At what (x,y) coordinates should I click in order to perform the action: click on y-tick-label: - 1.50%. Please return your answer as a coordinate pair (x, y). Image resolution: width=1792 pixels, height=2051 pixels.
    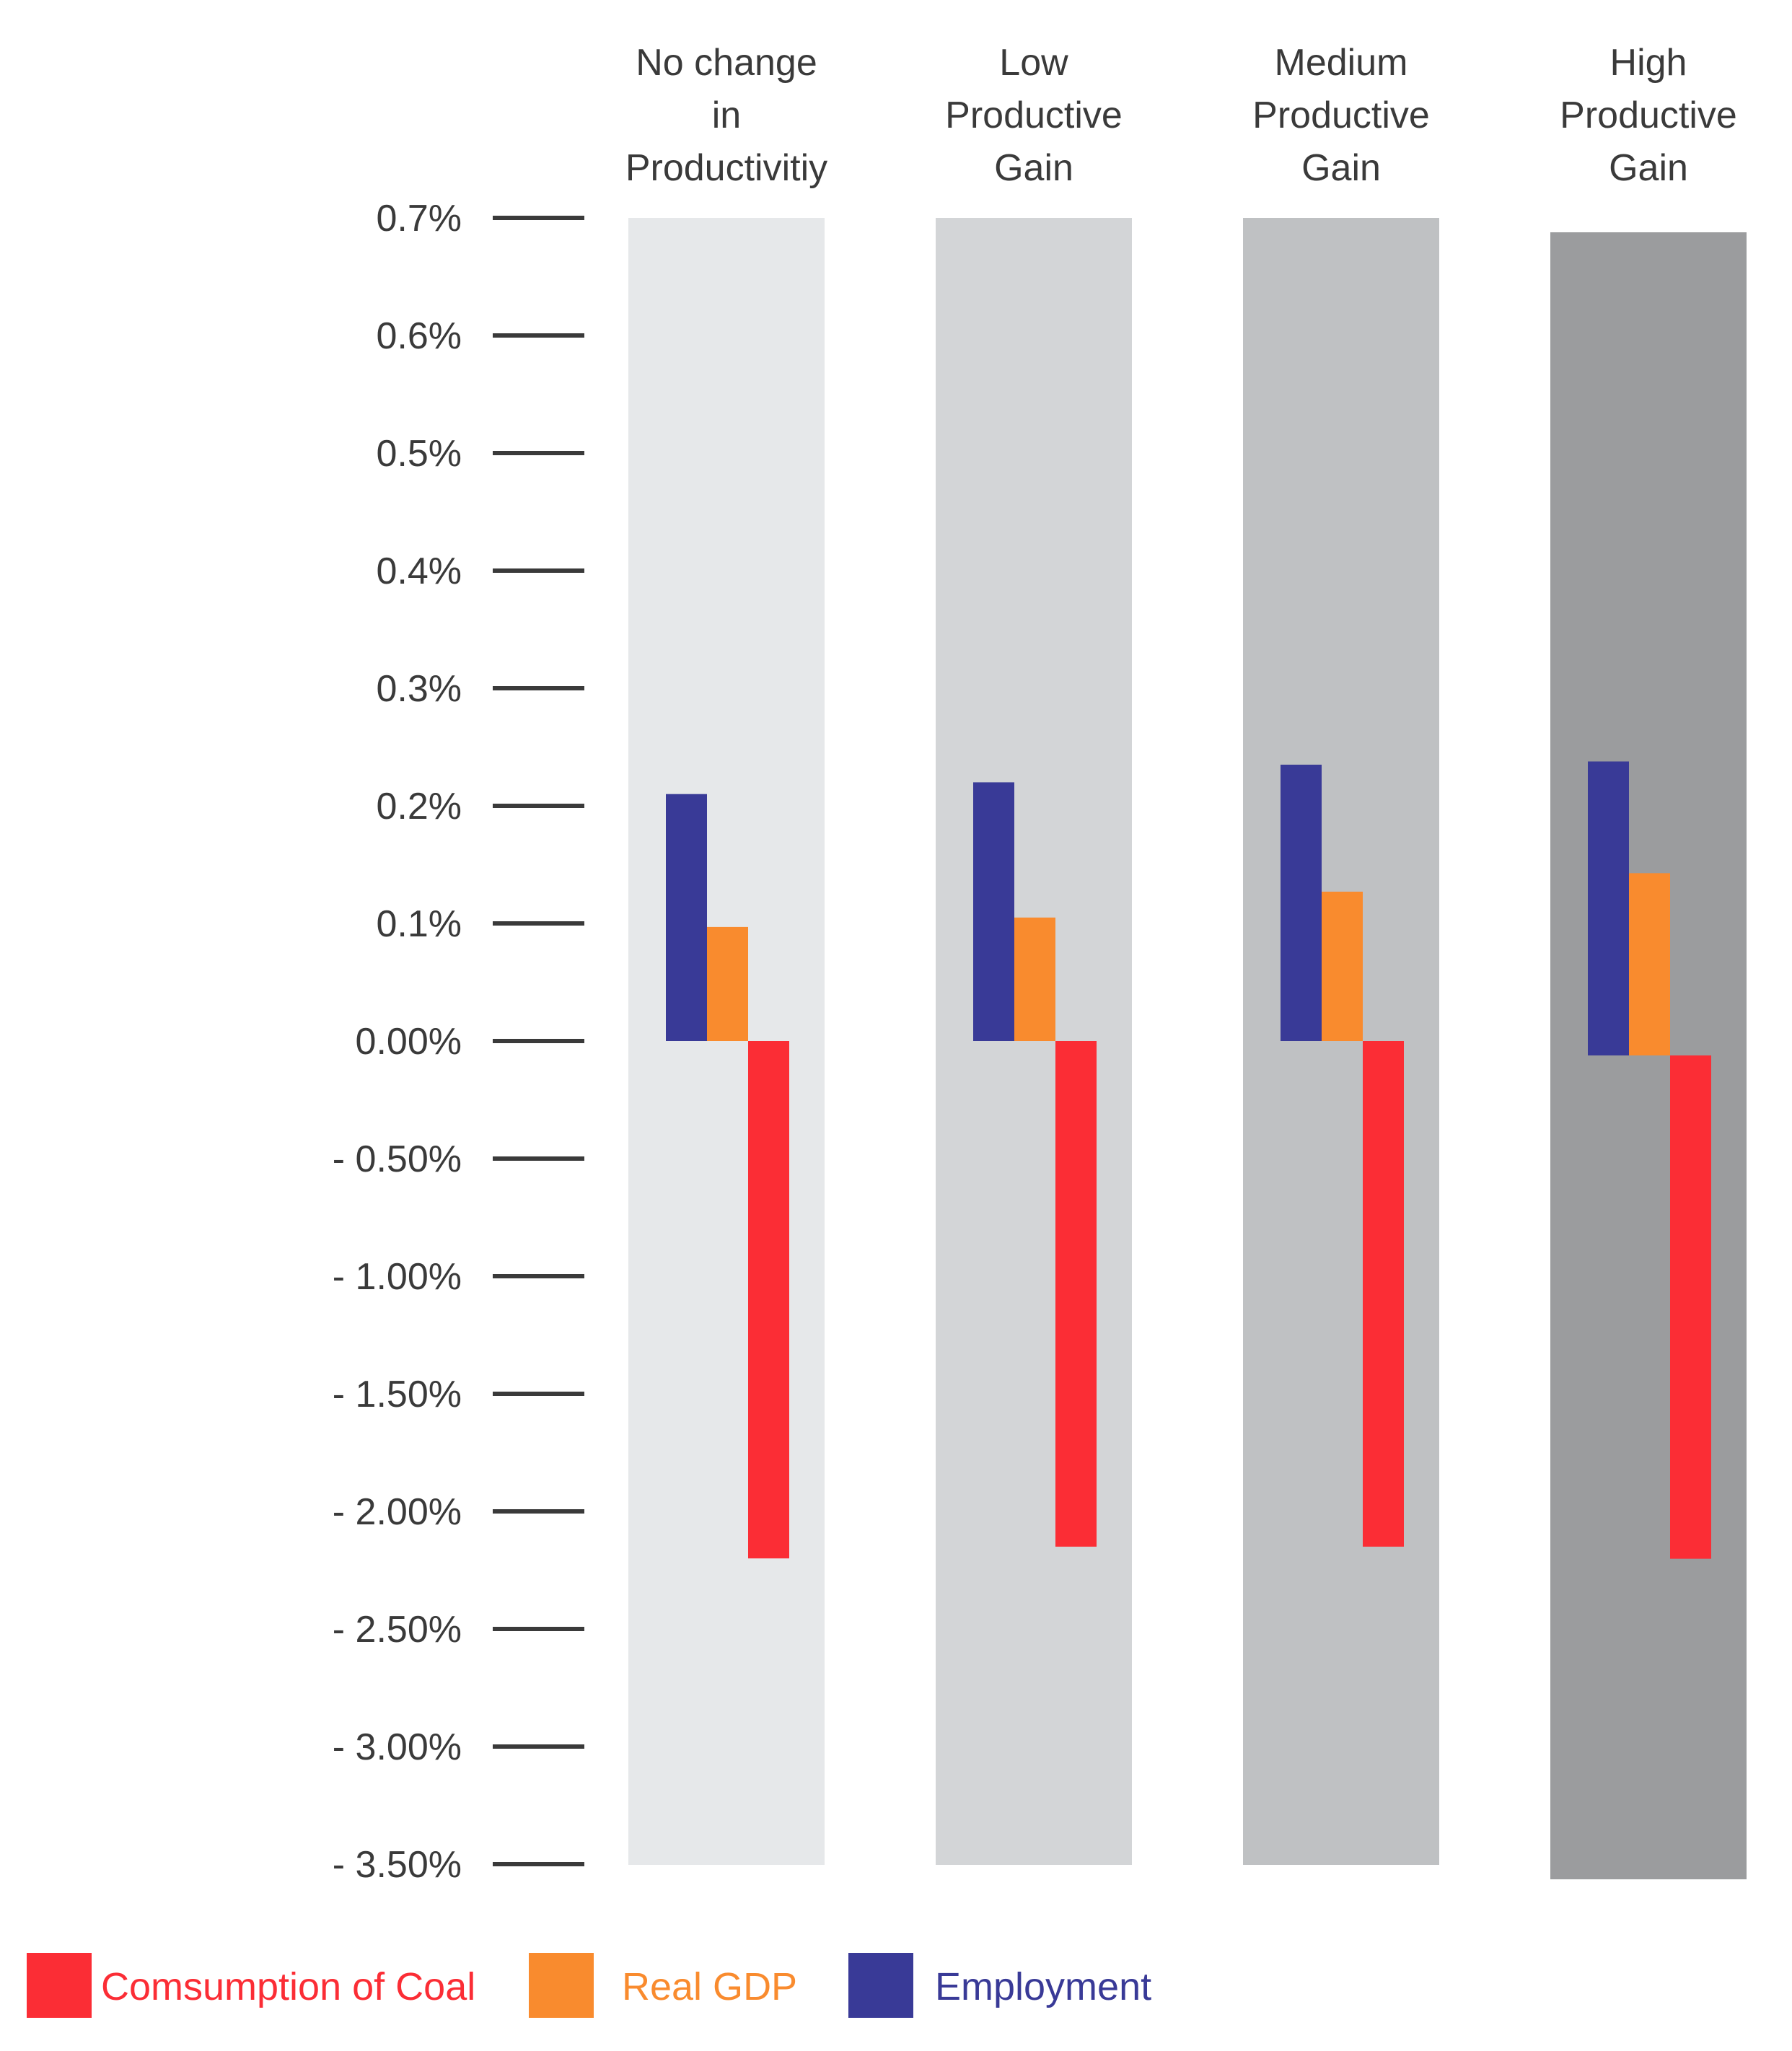
    Looking at the image, I should click on (397, 1394).